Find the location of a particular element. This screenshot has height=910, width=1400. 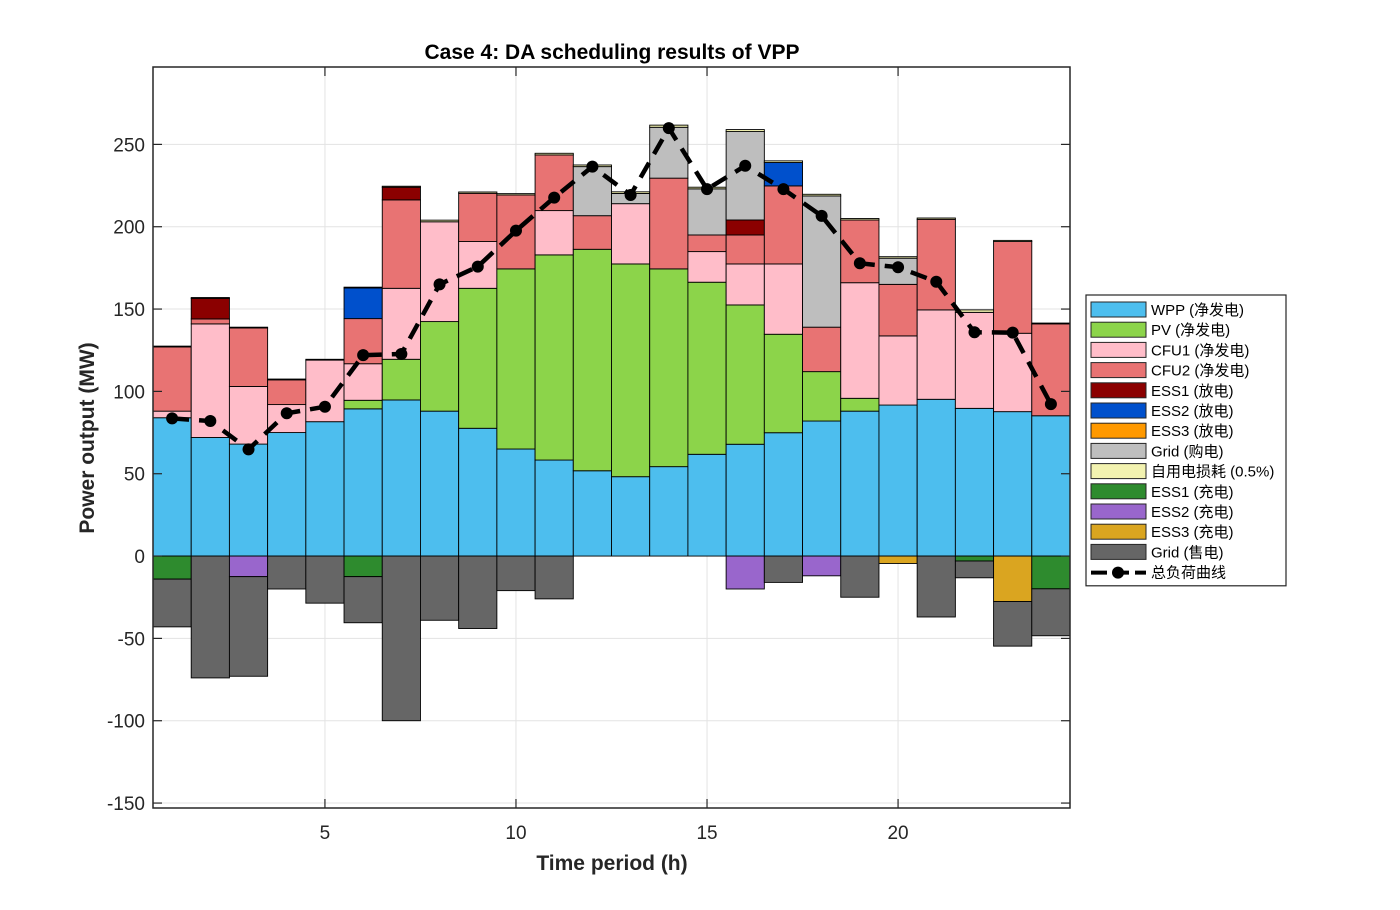

bar-segment--0-5-h9 is located at coordinates (478, 192).